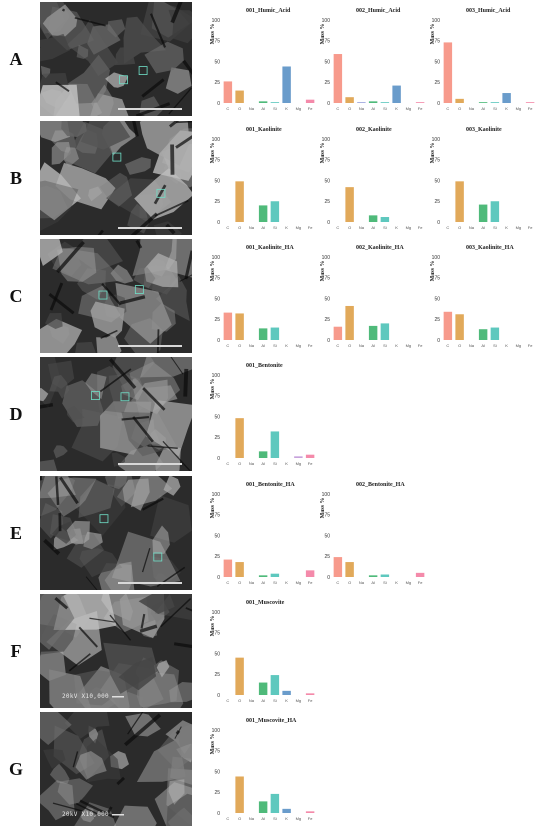 The image size is (550, 833). I want to click on row-letter: E, so click(15, 533).